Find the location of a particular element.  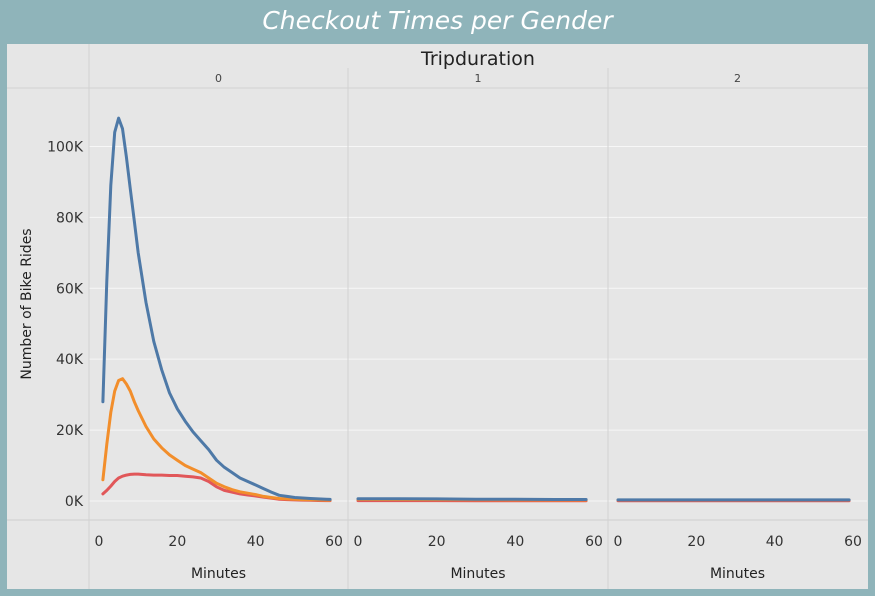

panel-label: 1 is located at coordinates (478, 78).